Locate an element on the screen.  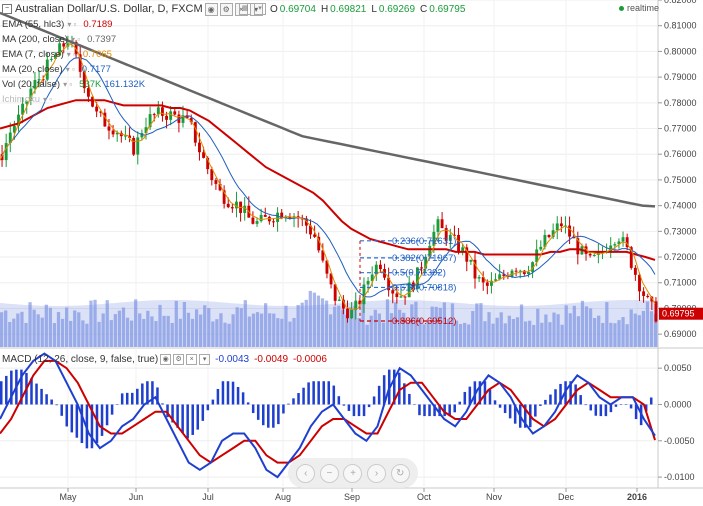
macd-hist-value: -0.0006 is located at coordinates (310, 359).